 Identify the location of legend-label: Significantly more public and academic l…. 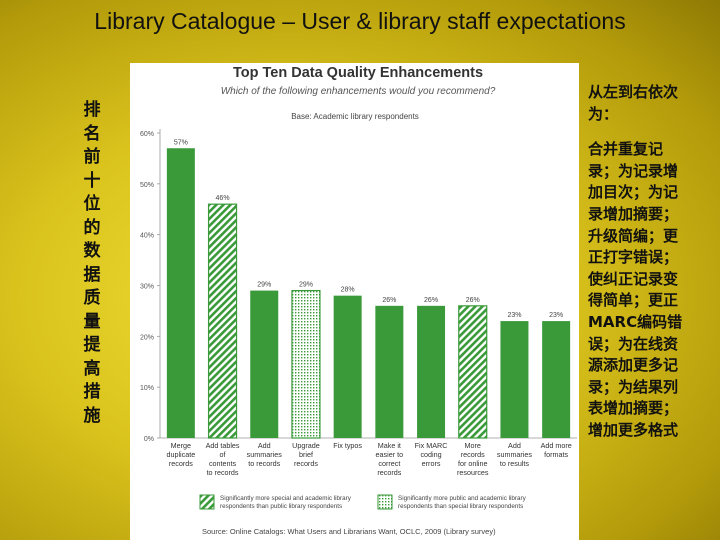
(462, 502).